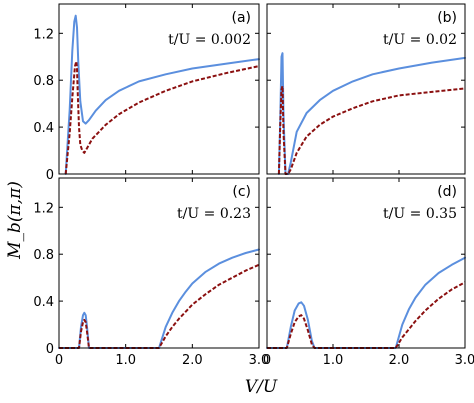 The image size is (474, 403). Describe the element at coordinates (447, 18) in the screenshot. I see `panel-label: (b)` at that location.